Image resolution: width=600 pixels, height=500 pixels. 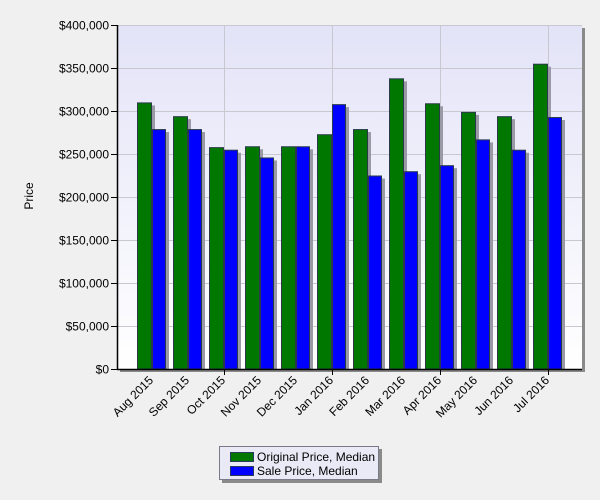 I want to click on y-tick-label: $200,000, so click(x=84, y=198).